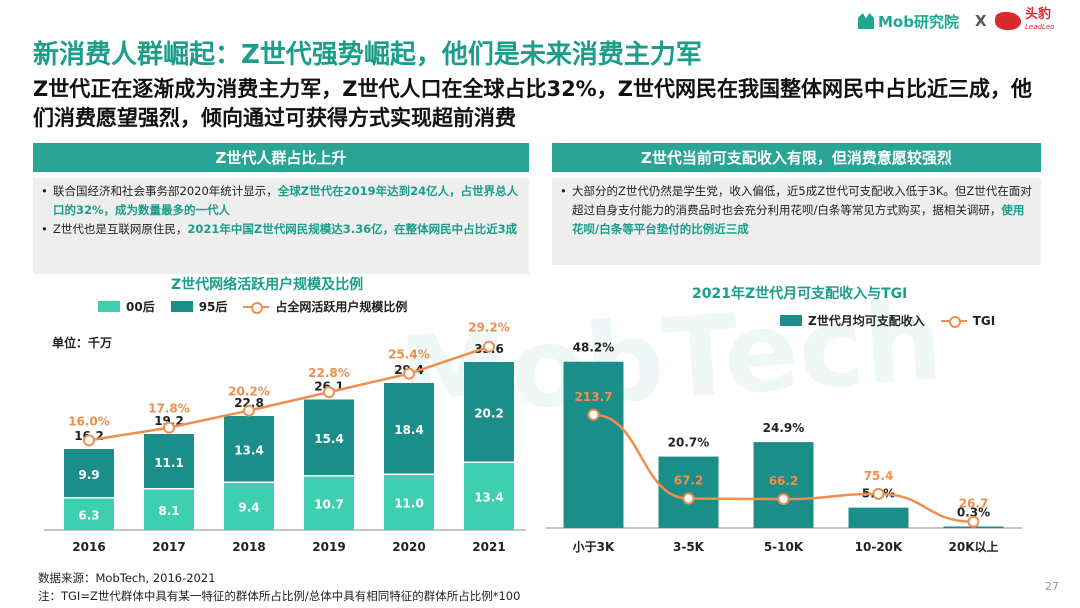  Describe the element at coordinates (367, 55) in the screenshot. I see `page-title: 新消费人群崛起：Z世代强势崛起，他们是未来消费主力军` at that location.